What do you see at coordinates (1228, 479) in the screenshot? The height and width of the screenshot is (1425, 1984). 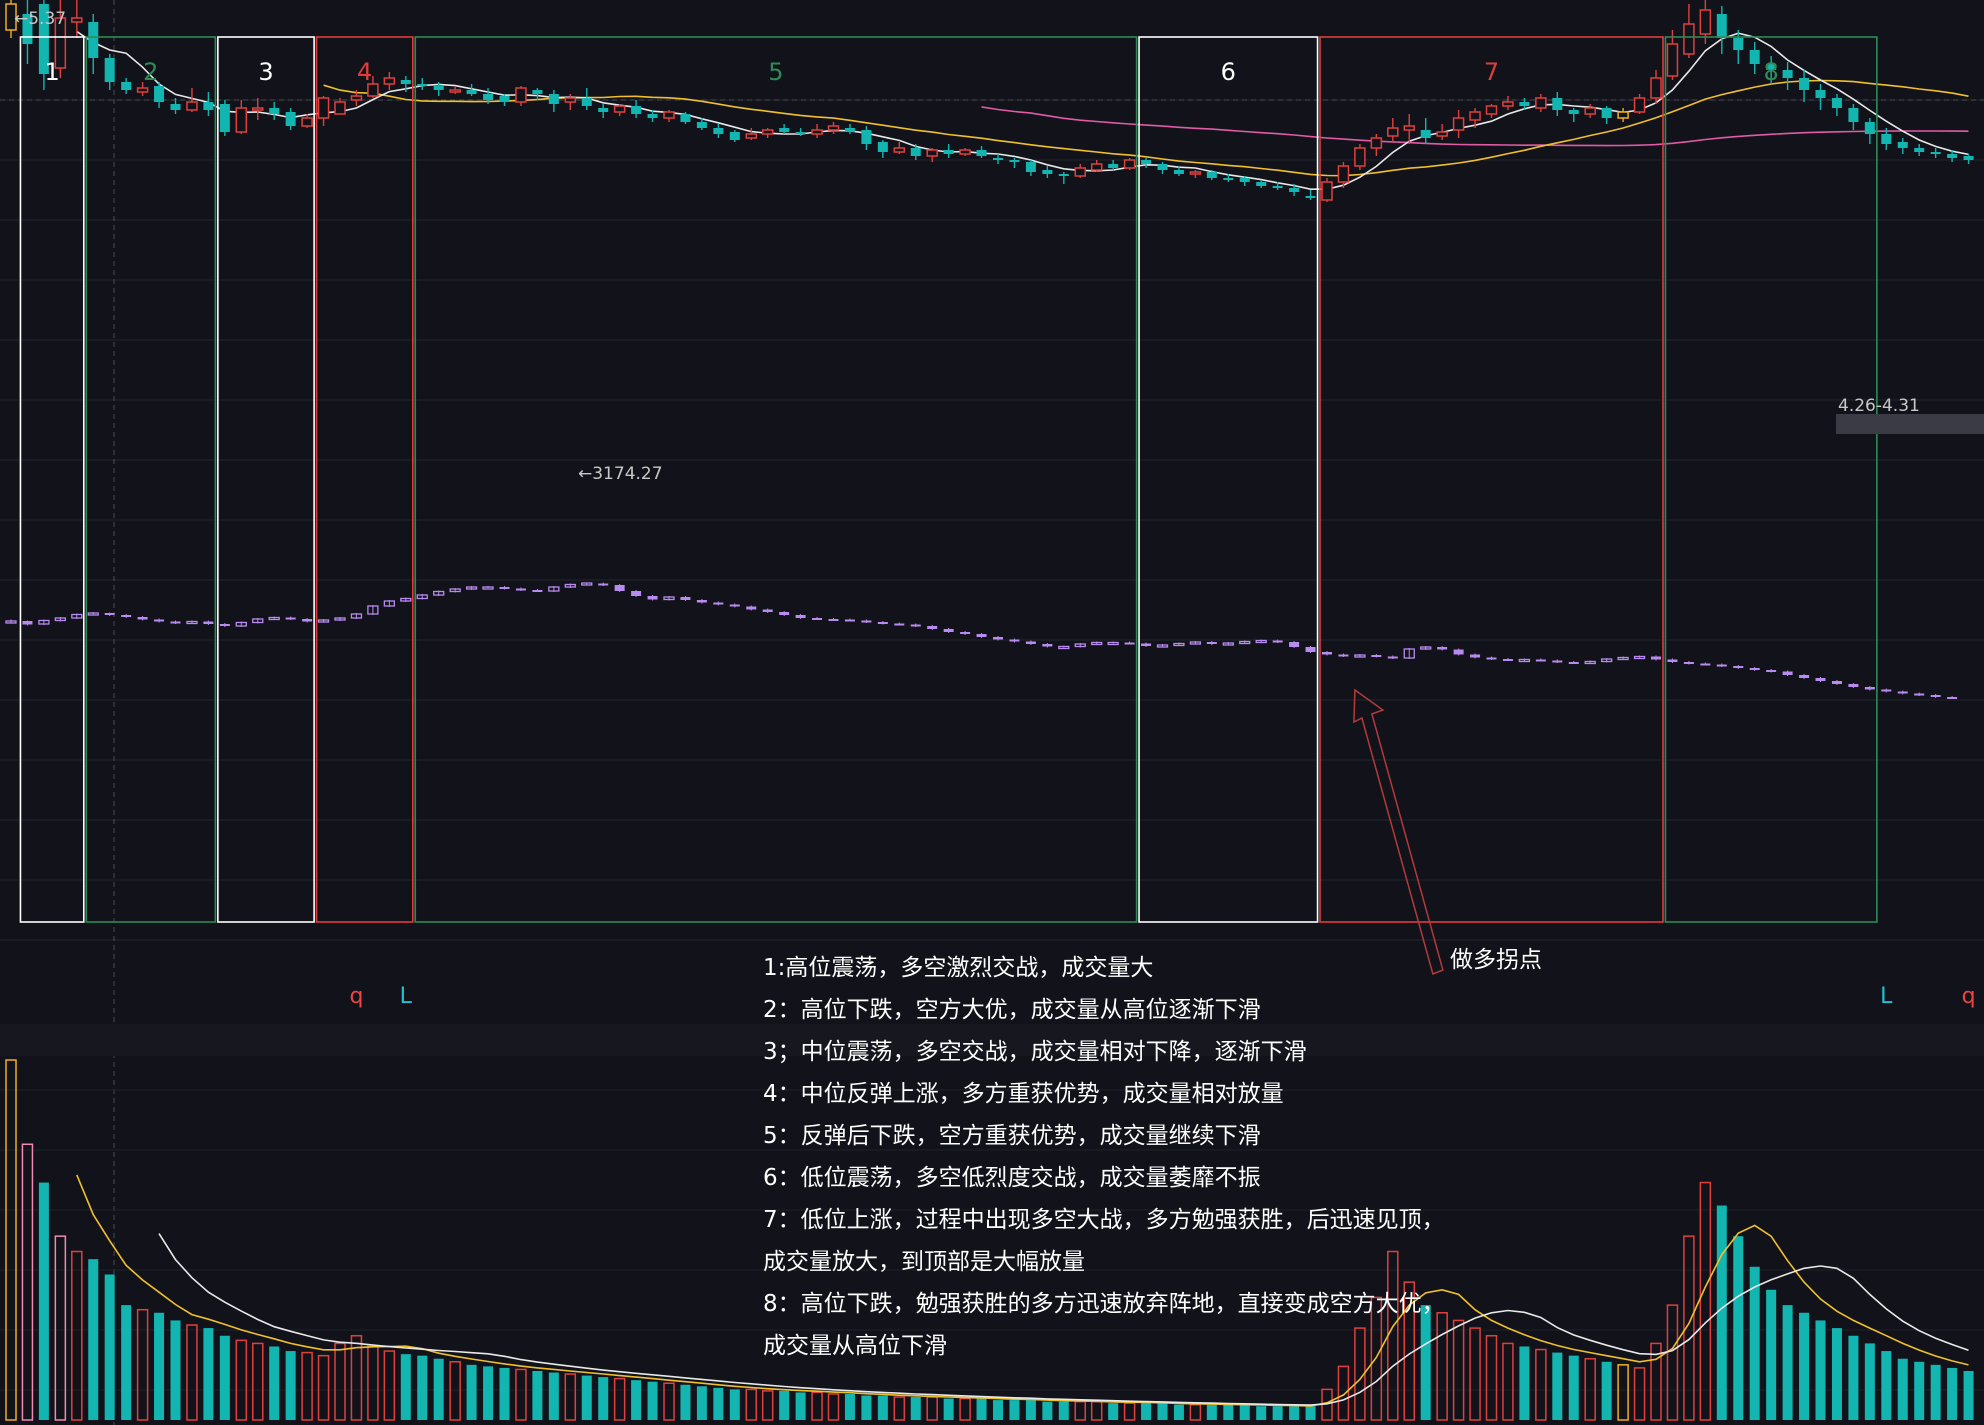 I see `zone-box` at bounding box center [1228, 479].